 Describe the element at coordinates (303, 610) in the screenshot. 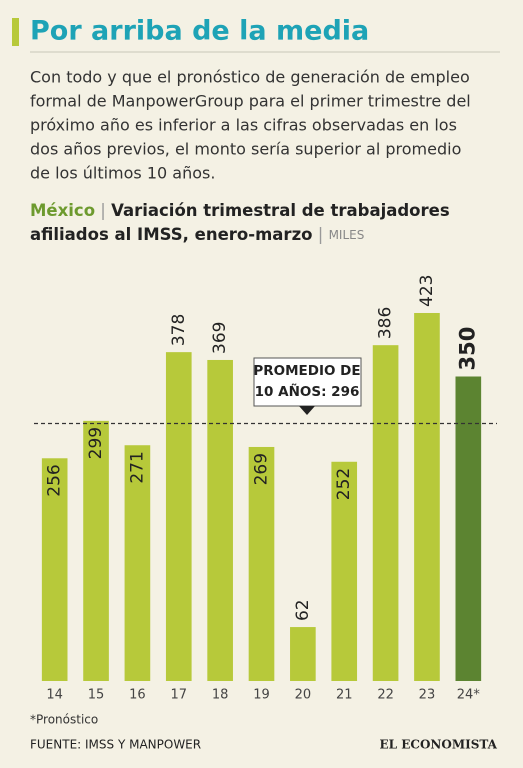

I see `value-label: 62` at that location.